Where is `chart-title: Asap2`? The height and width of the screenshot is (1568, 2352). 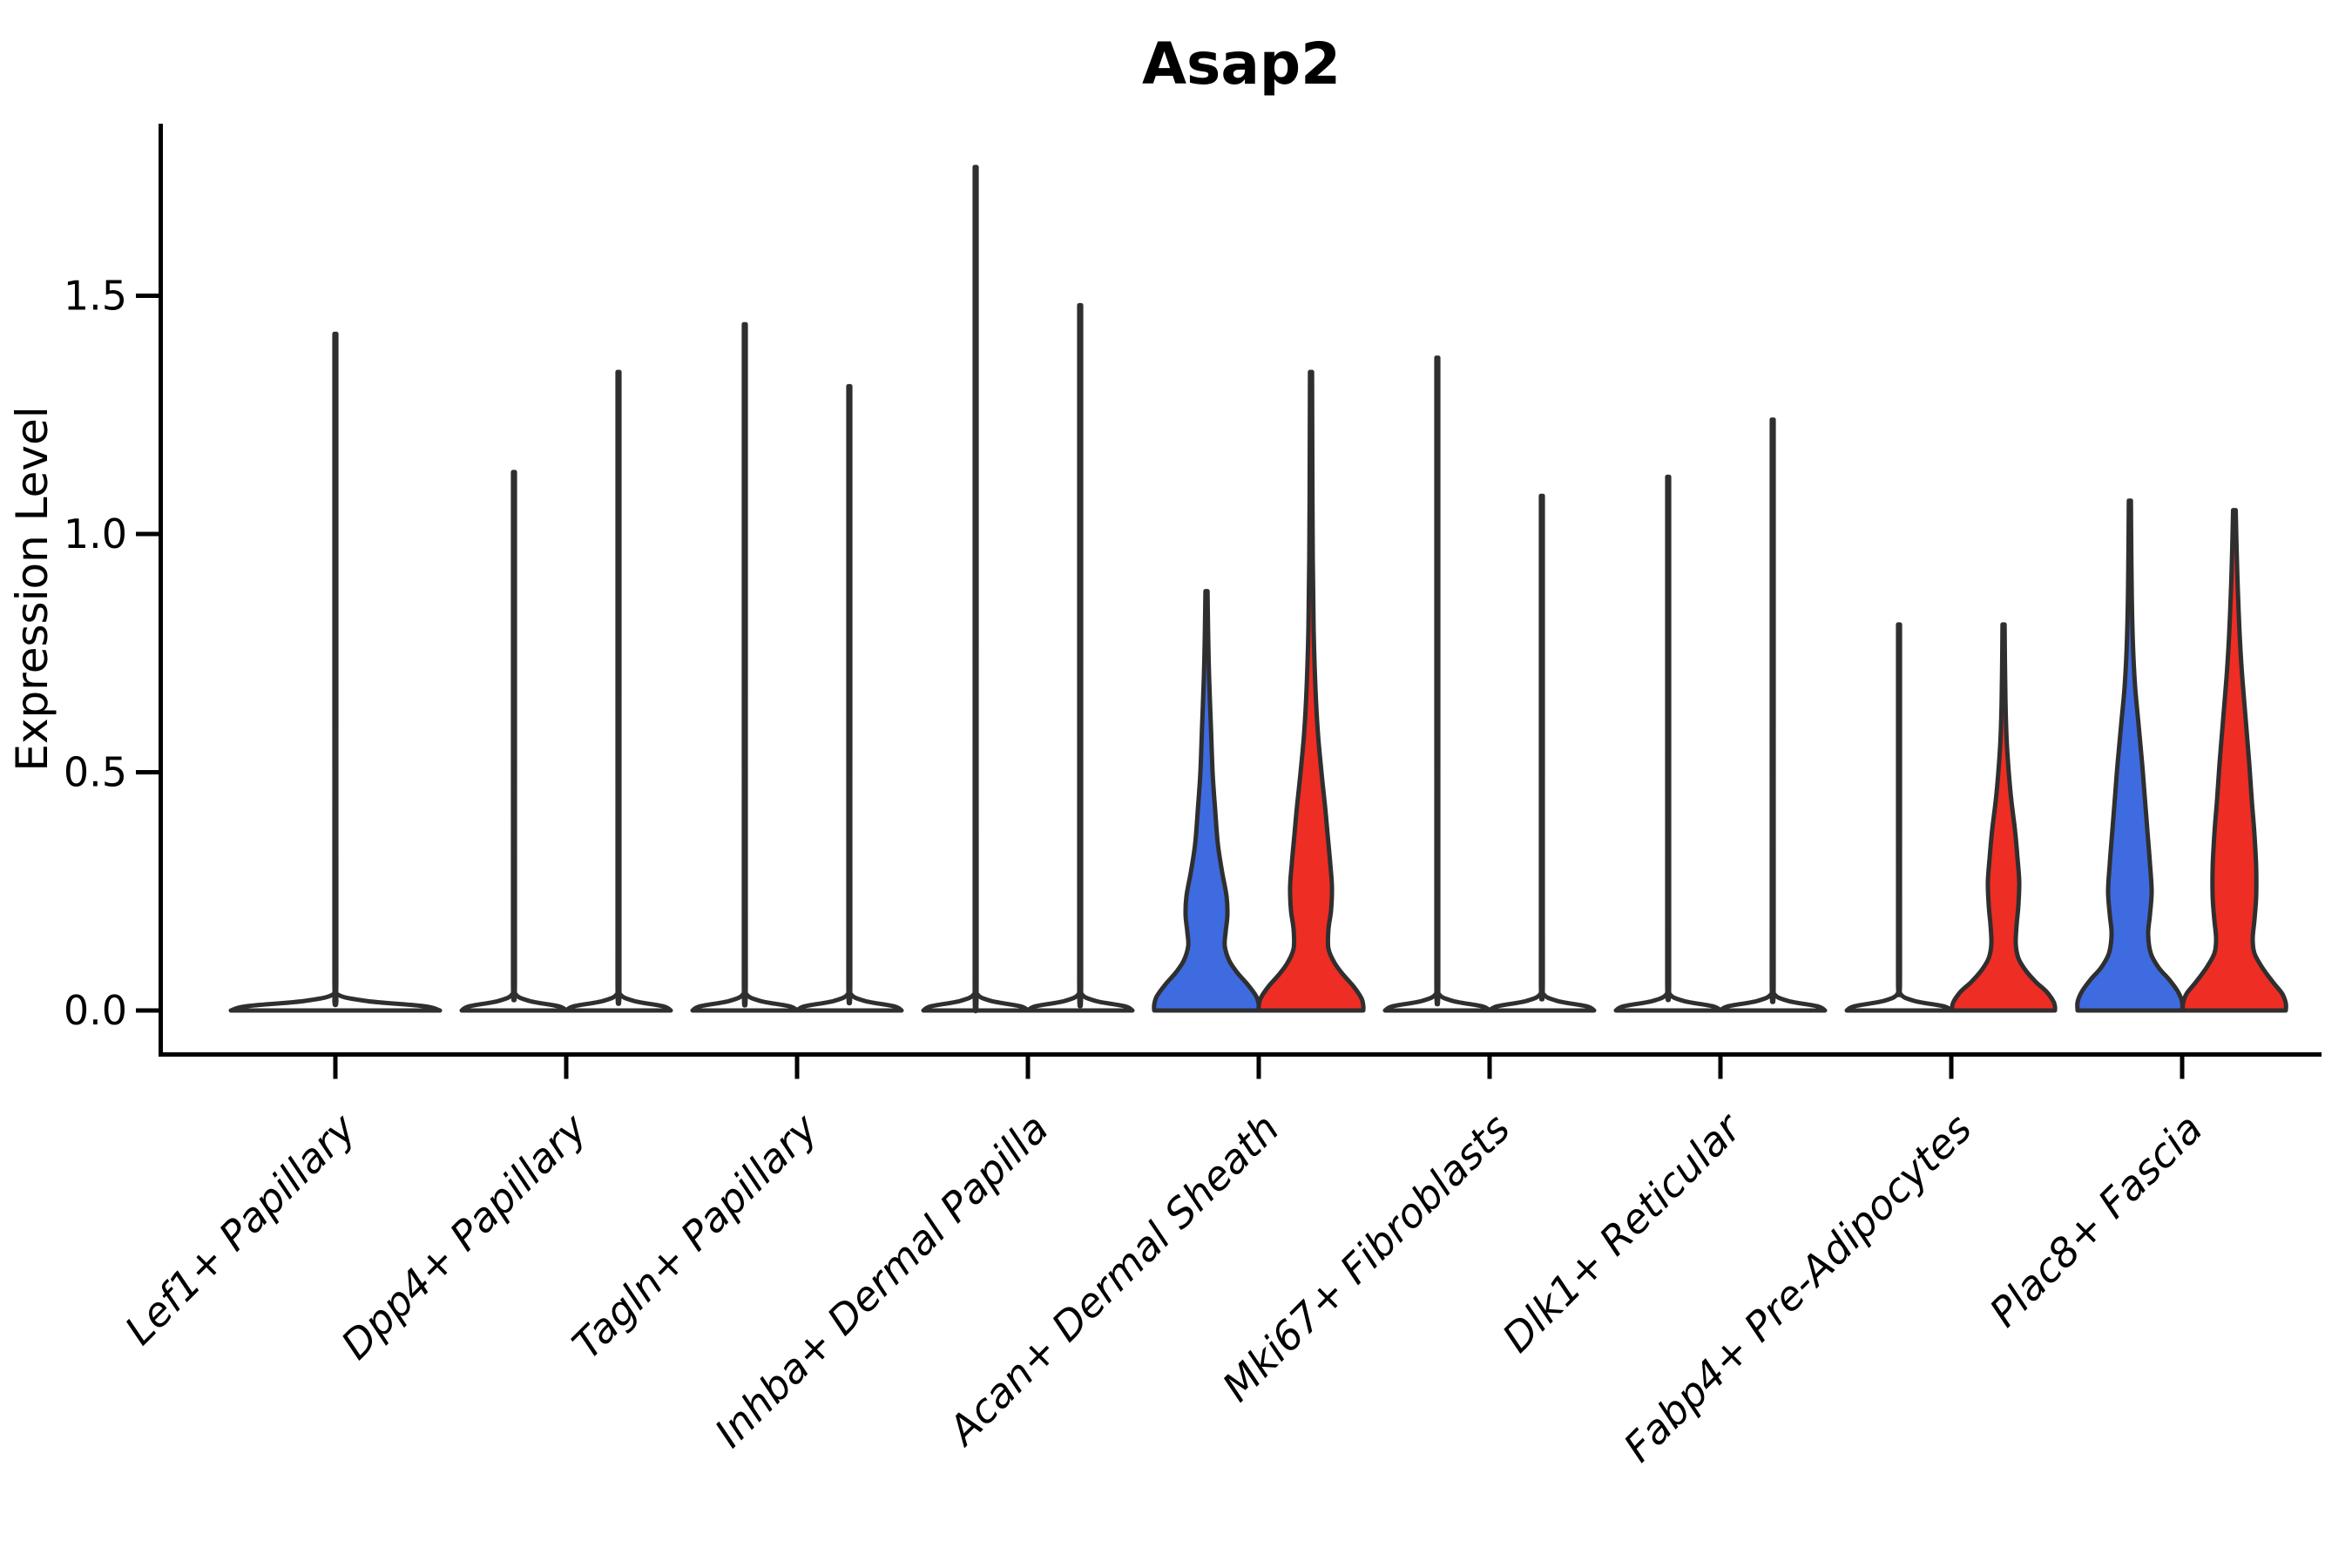 chart-title: Asap2 is located at coordinates (1241, 64).